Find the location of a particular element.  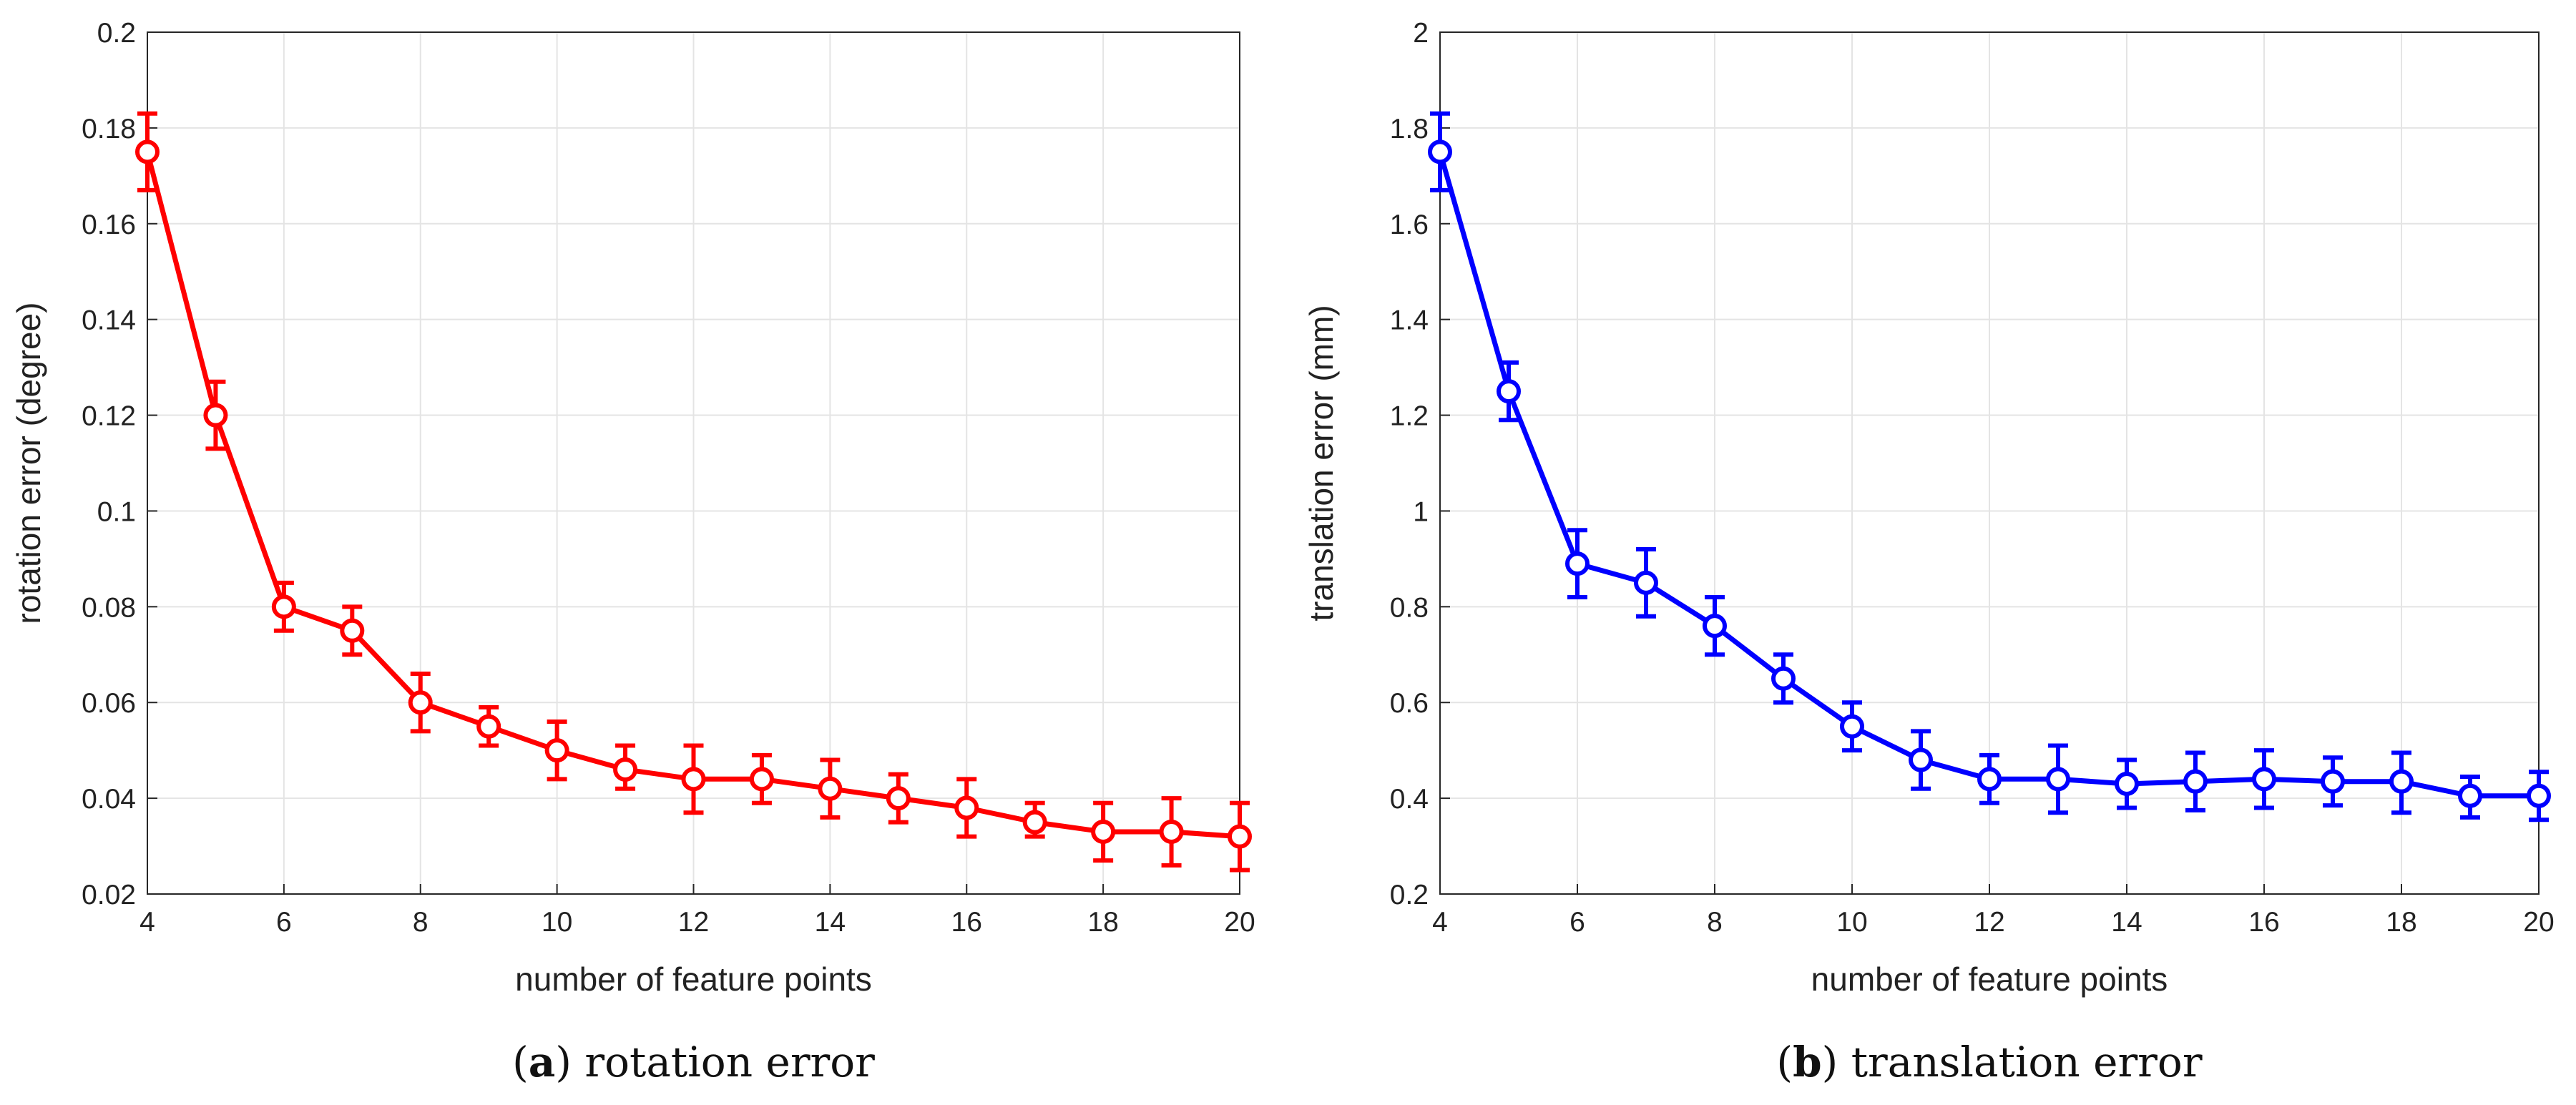

y-tick-label: 1.2 is located at coordinates (1410, 416).